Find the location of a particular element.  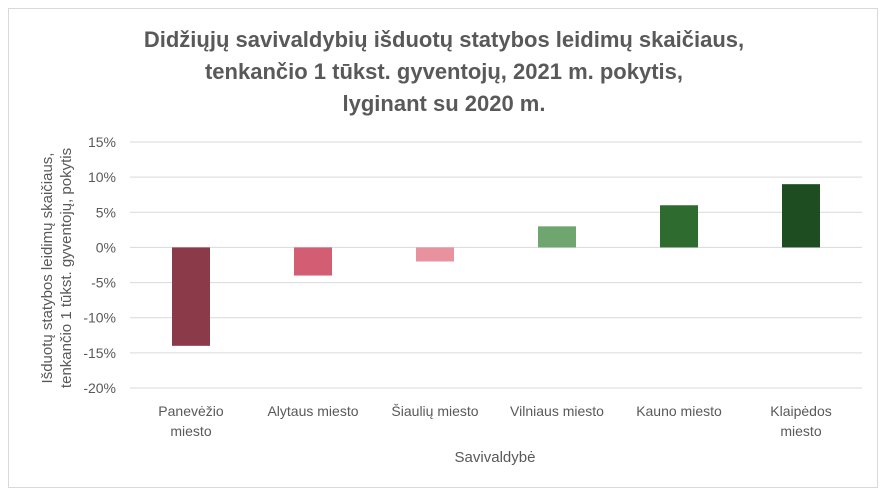

x-tick-label: Panevėžio is located at coordinates (191, 411).